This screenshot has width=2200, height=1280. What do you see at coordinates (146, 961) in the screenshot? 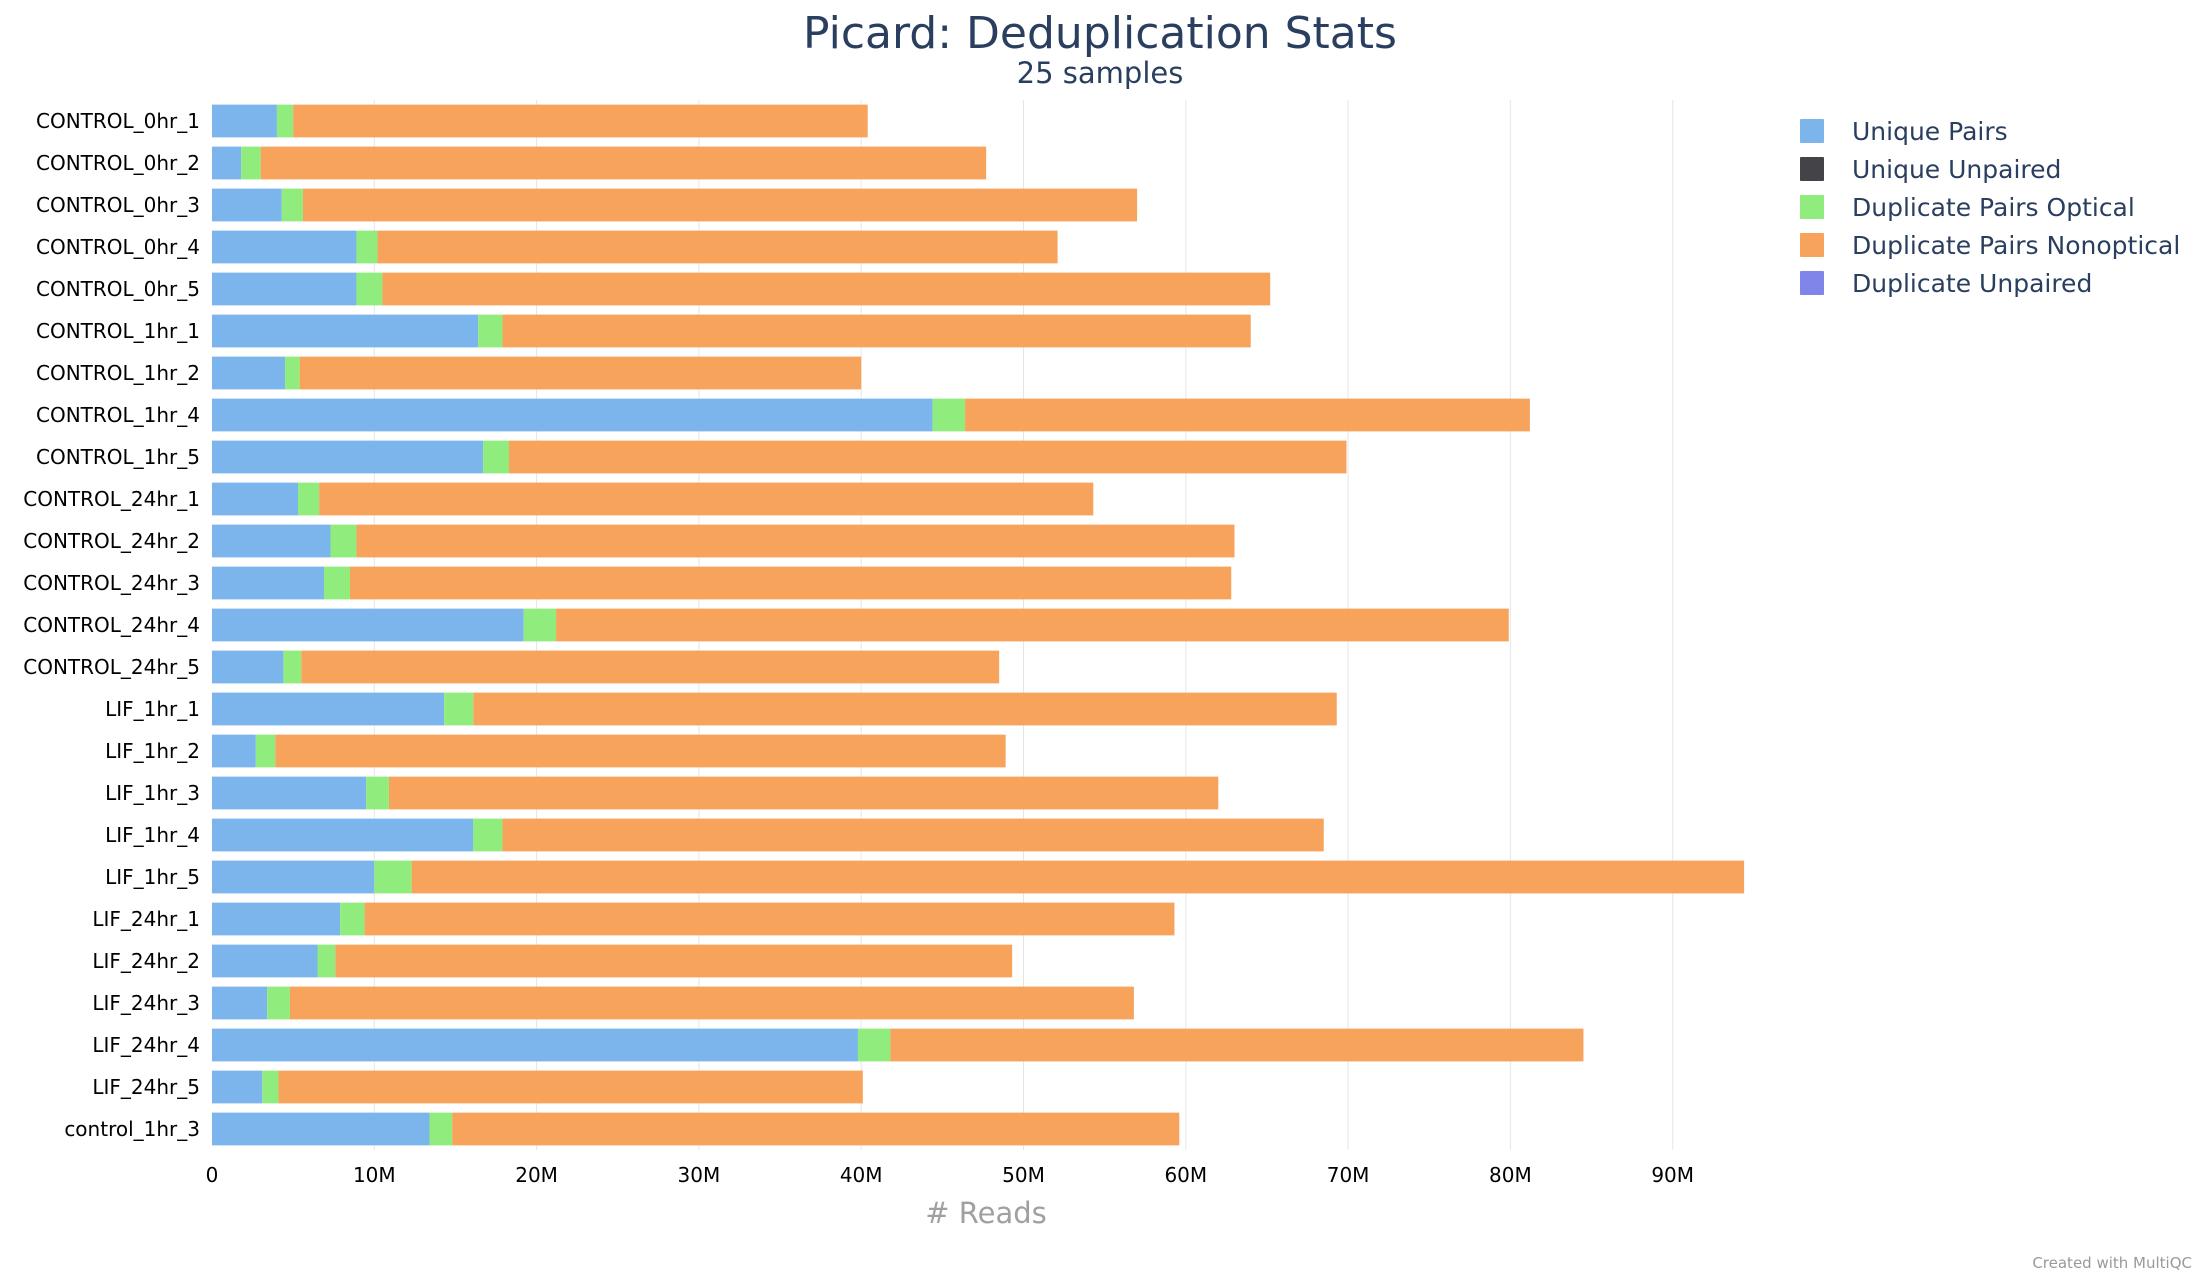
I see `y-tick-label: LIF_24hr_2` at bounding box center [146, 961].